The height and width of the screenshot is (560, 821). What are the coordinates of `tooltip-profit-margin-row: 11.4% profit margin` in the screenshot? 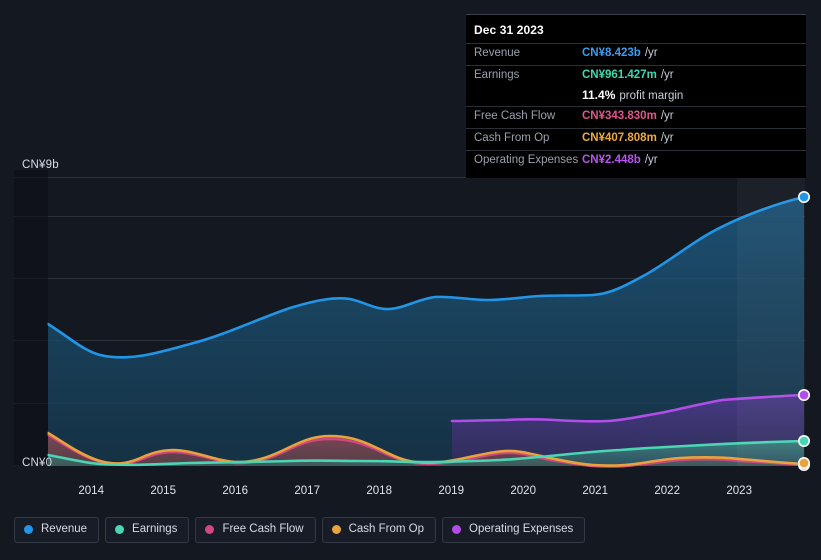 It's located at (636, 96).